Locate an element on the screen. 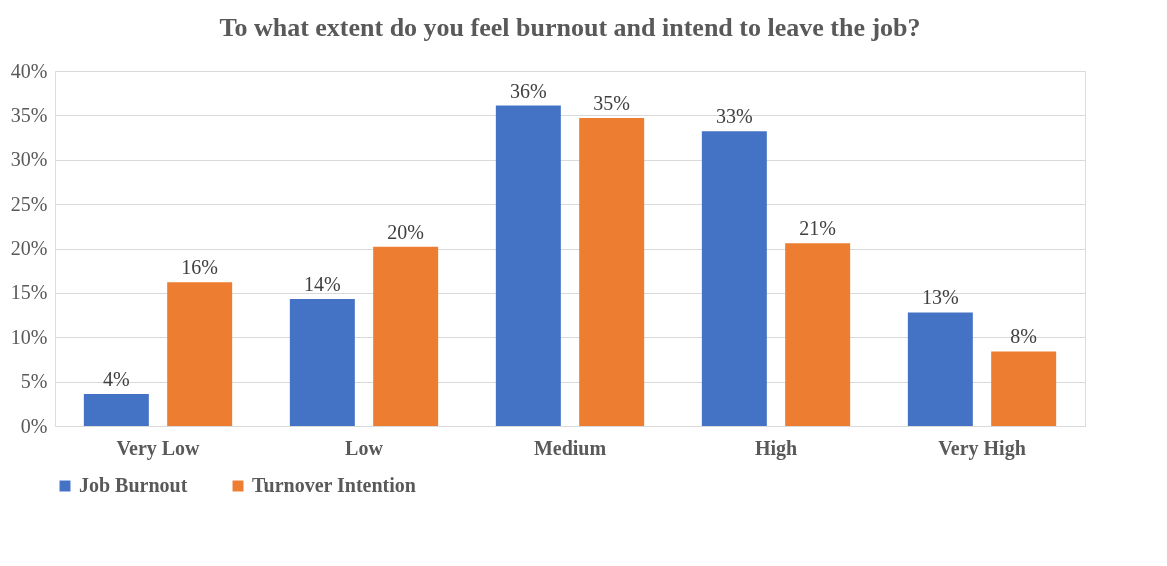  y-tick-label: 30% is located at coordinates (29, 159).